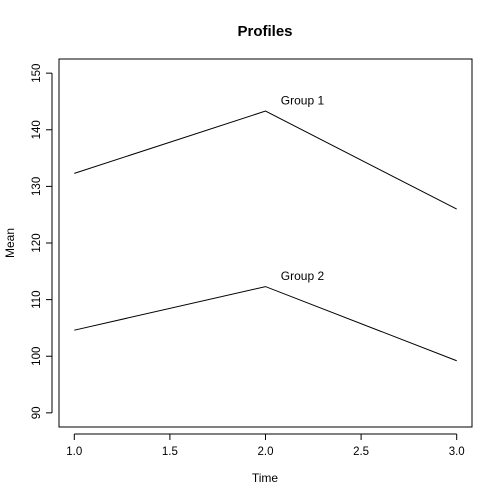 The image size is (500, 500). Describe the element at coordinates (37, 129) in the screenshot. I see `y-tick-label: 140` at that location.